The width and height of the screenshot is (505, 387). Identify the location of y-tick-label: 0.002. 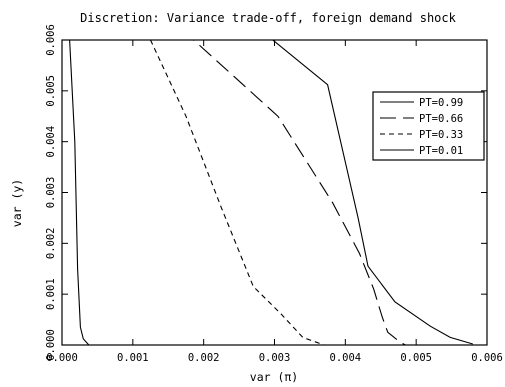
(51, 244).